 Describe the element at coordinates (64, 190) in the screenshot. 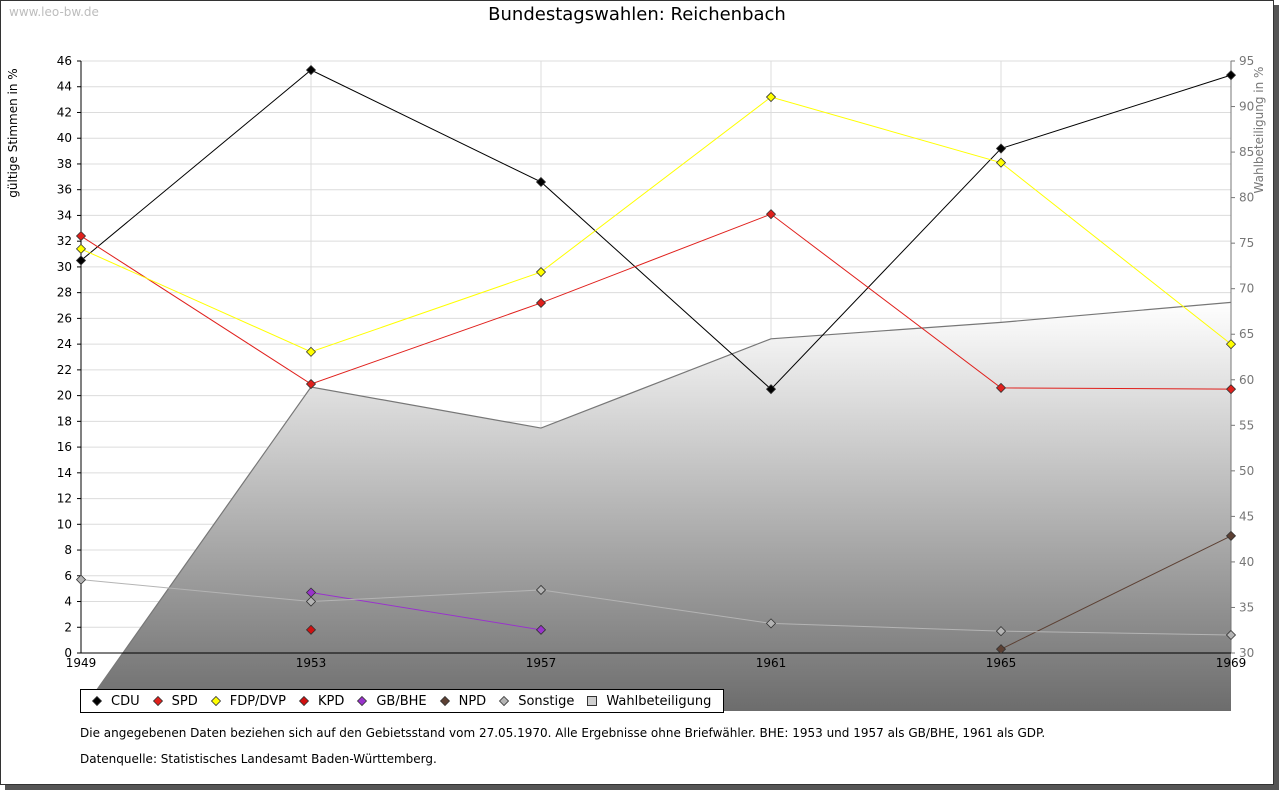

I see `y-tick-label: 36` at that location.